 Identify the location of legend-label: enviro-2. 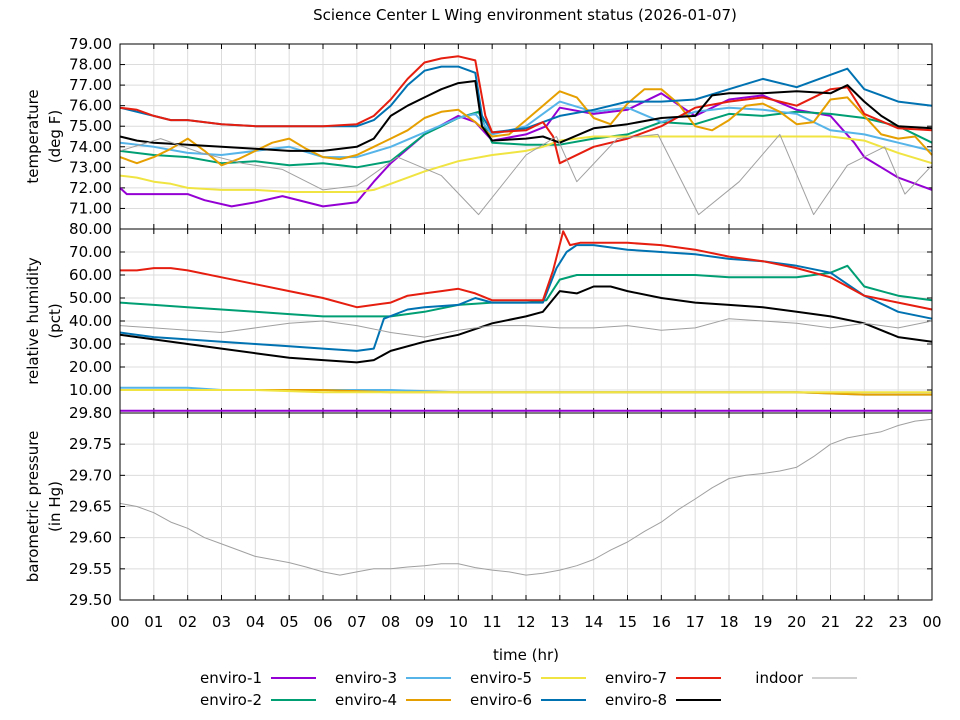
(231, 700).